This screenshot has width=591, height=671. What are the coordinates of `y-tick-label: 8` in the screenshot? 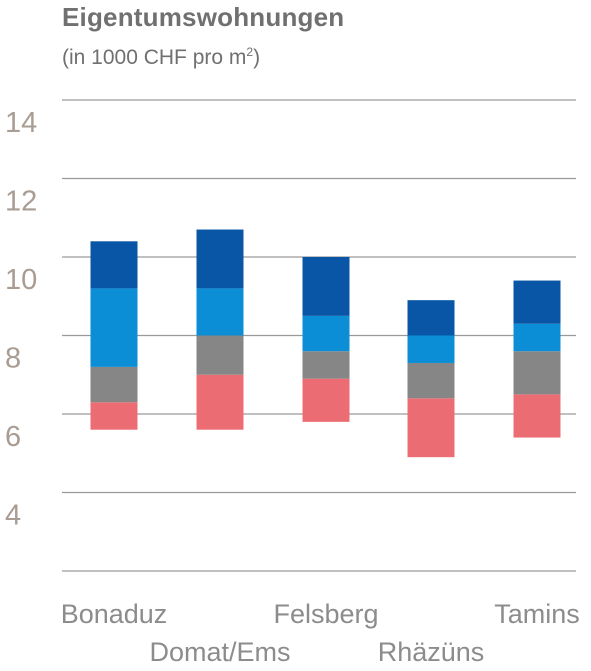 It's located at (13, 359).